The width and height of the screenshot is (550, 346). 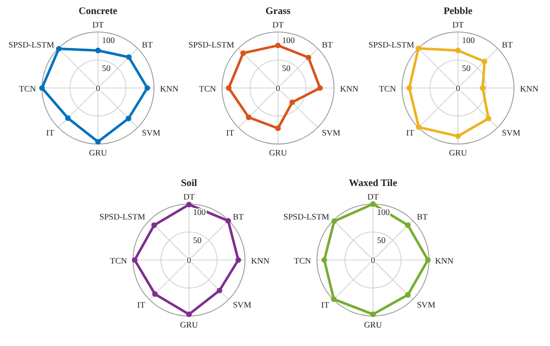 What do you see at coordinates (189, 183) in the screenshot?
I see `chart-title: Soil` at bounding box center [189, 183].